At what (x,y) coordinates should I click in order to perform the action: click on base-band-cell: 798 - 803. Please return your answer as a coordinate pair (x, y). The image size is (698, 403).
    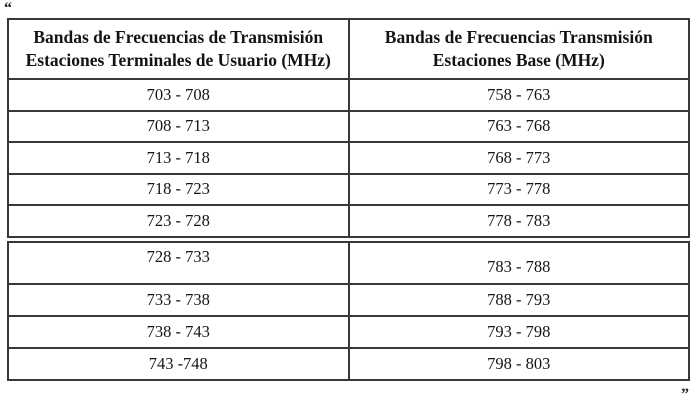
    Looking at the image, I should click on (518, 363).